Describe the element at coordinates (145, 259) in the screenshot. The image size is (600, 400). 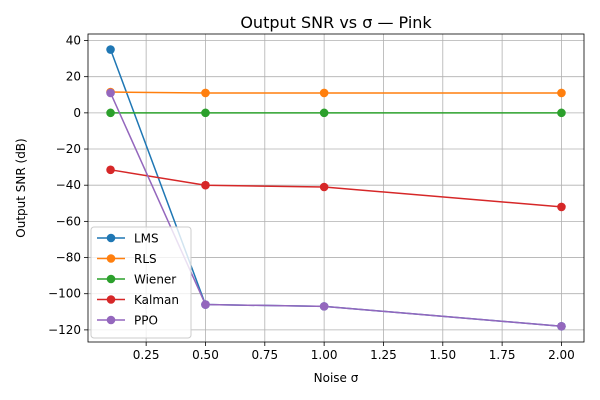
I see `legend-label-rls: RLS` at that location.